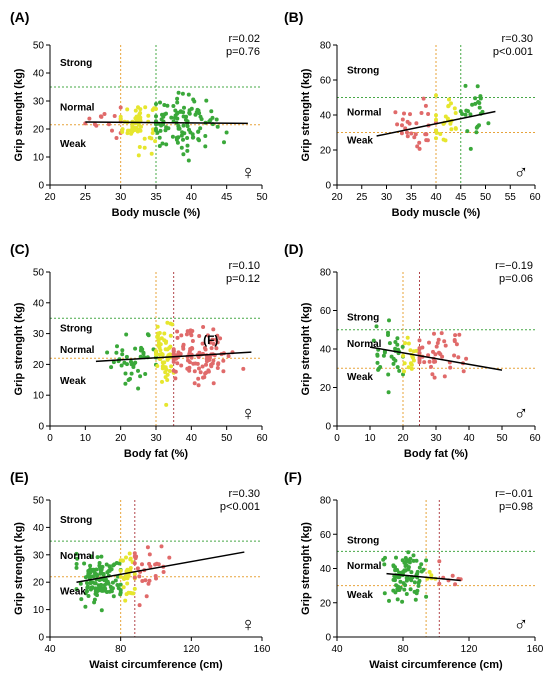 The width and height of the screenshot is (550, 678). What do you see at coordinates (521, 625) in the screenshot?
I see `sex-symbol-icon: ♂` at bounding box center [521, 625].